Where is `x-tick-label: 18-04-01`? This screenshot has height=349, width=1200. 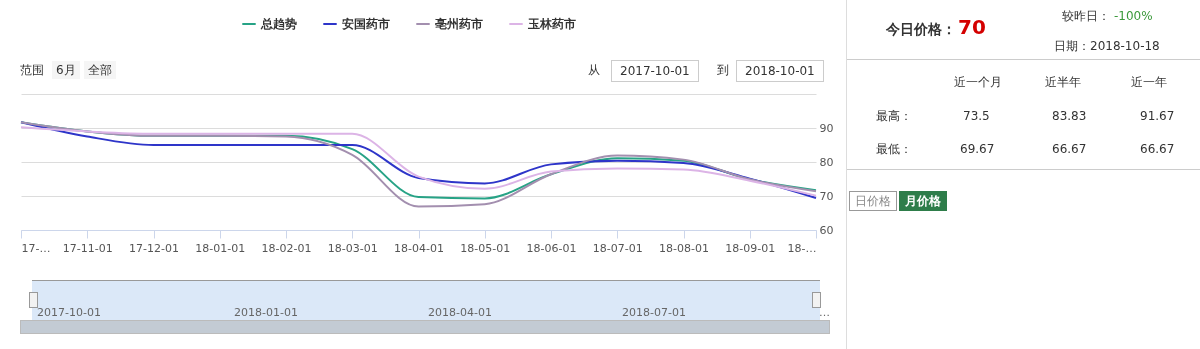 x-tick-label: 18-04-01 is located at coordinates (419, 248).